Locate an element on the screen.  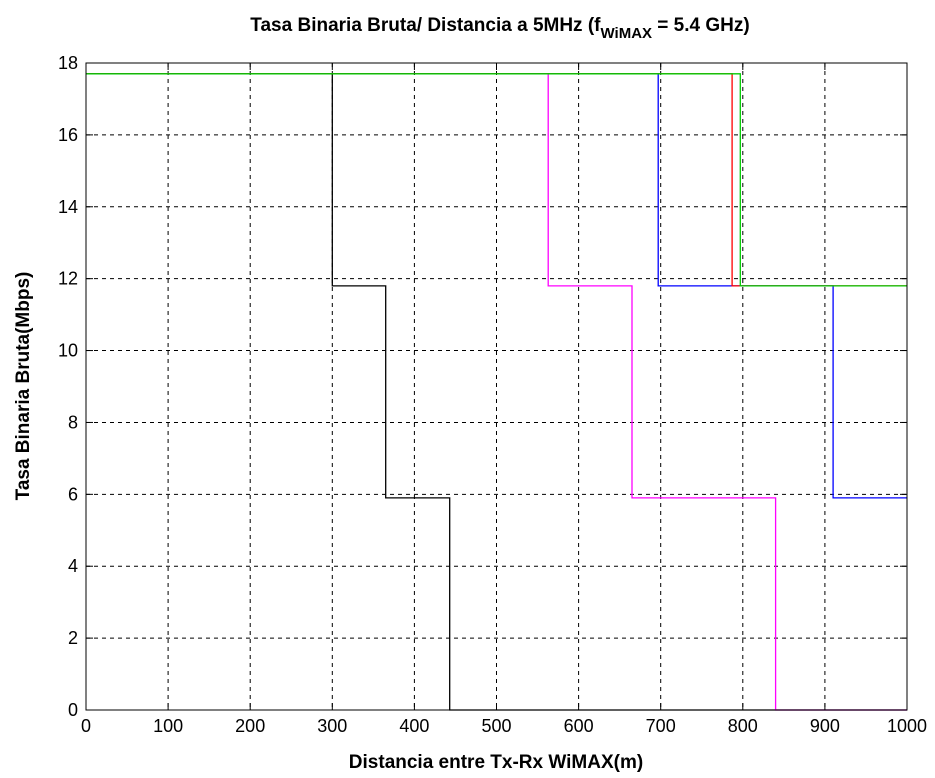
y-tick-label: 4 is located at coordinates (73, 566).